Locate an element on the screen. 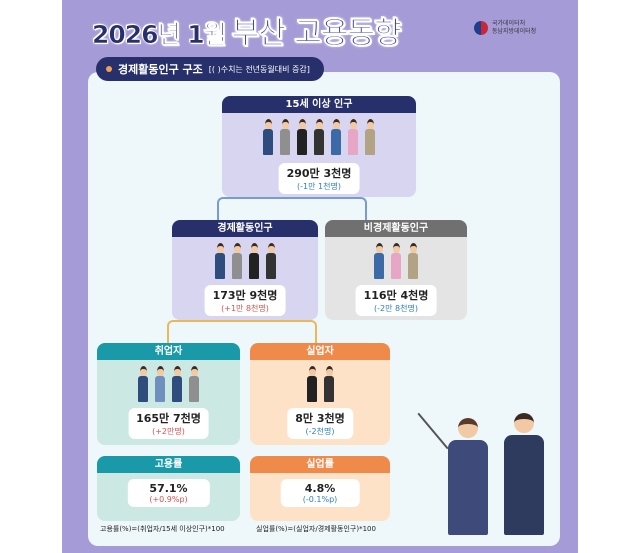  title-date: 2026년 1월 is located at coordinates (159, 35).